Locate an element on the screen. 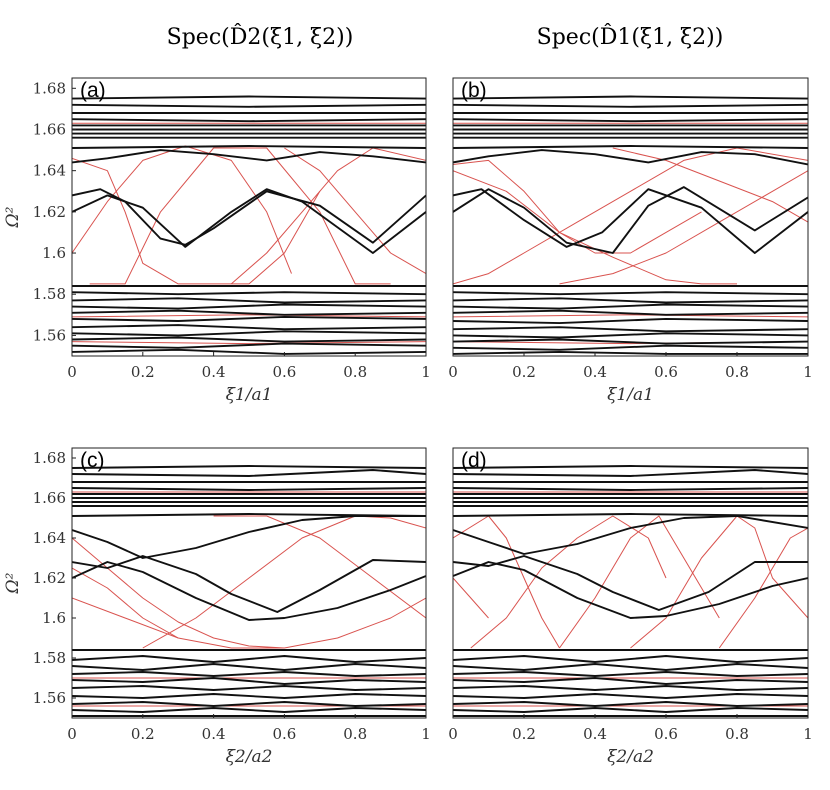 This screenshot has width=830, height=790. x-axis-label: ξ2/a2 is located at coordinates (249, 757).